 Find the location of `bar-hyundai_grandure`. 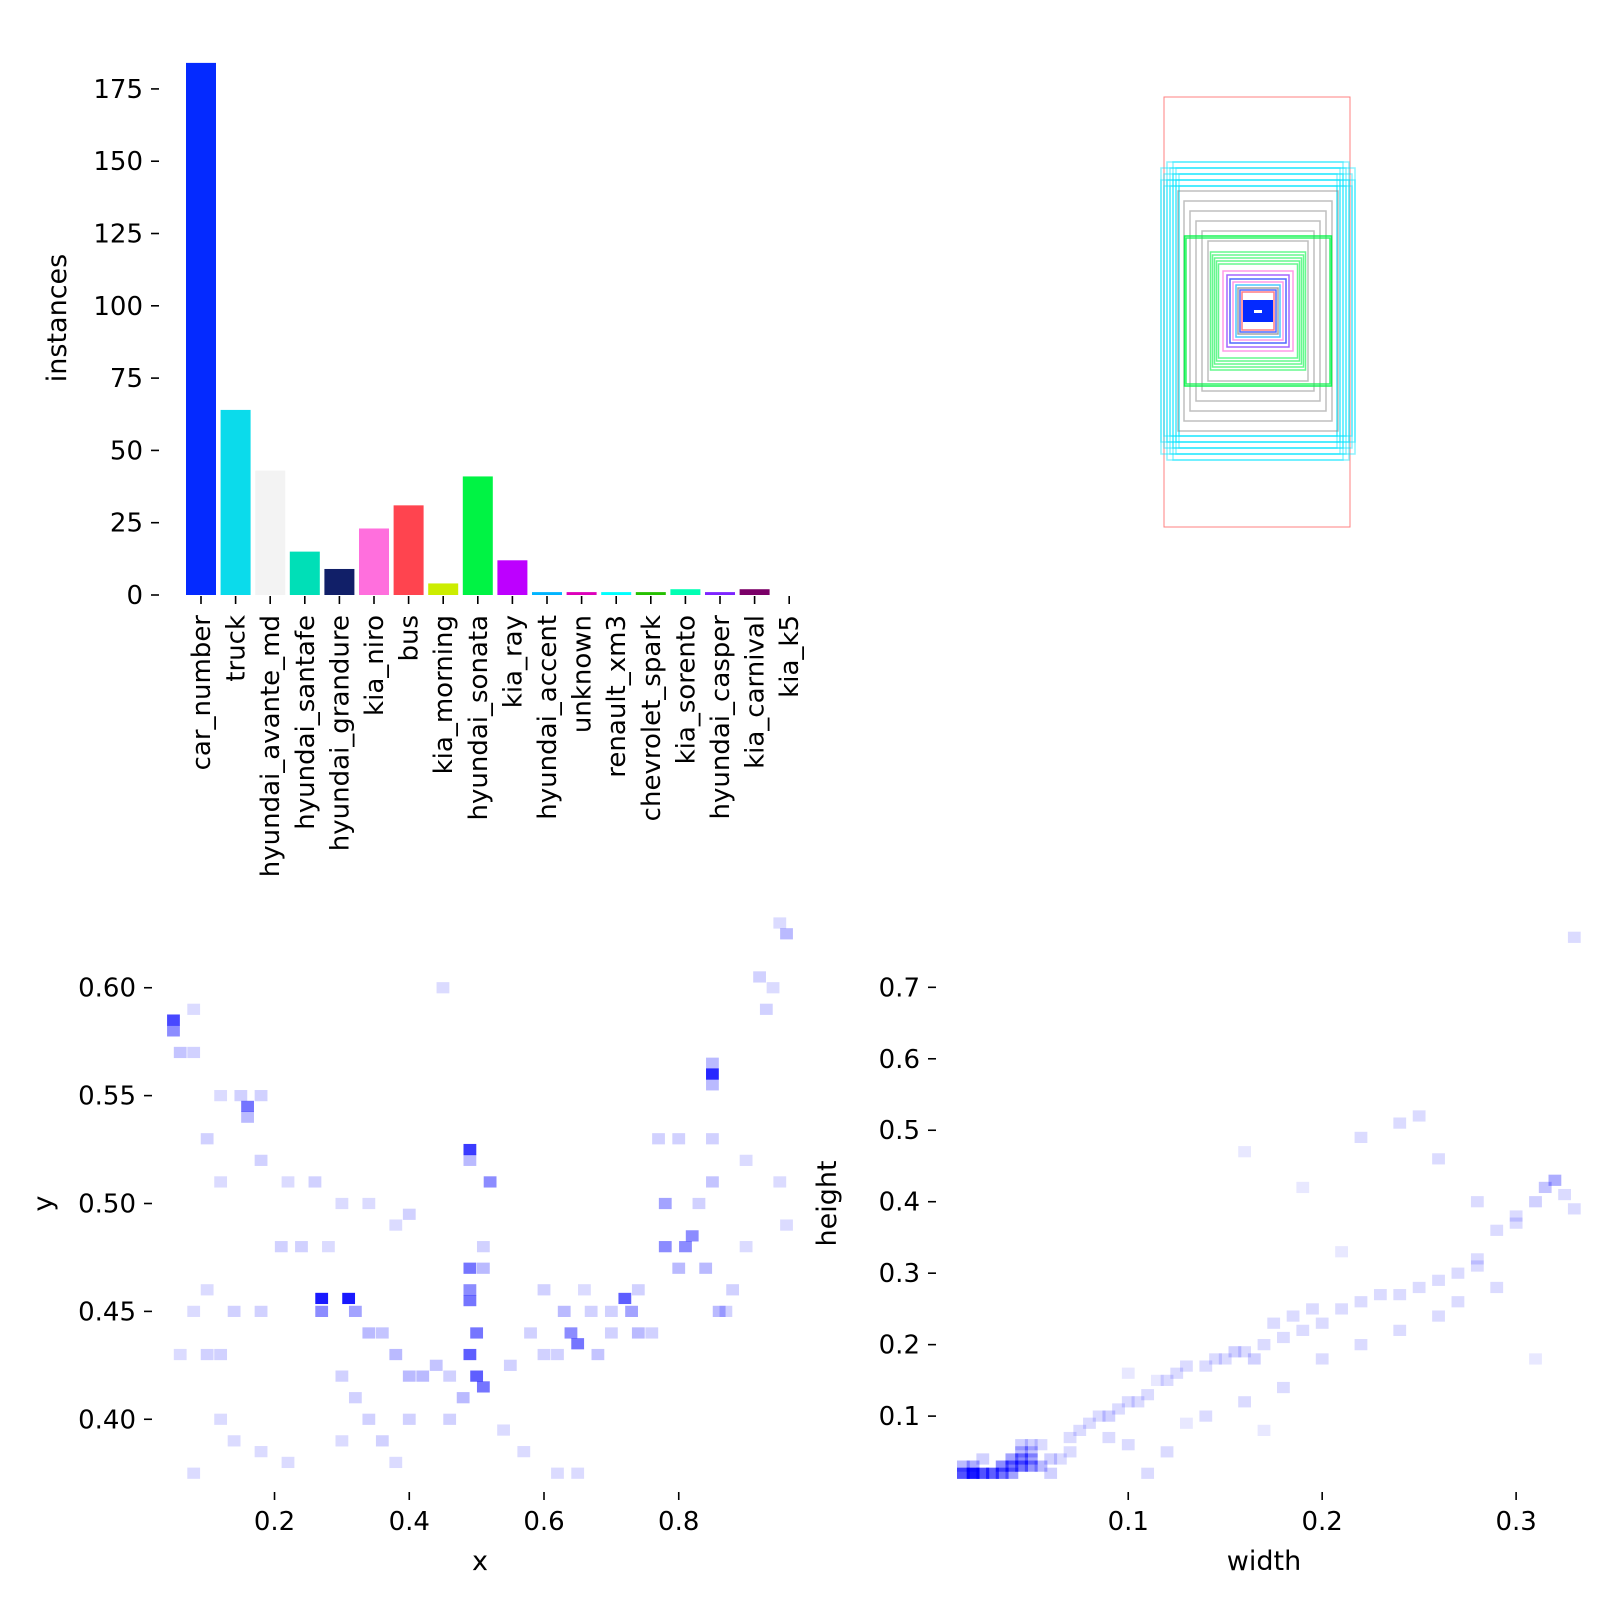

bar-hyundai_grandure is located at coordinates (339, 581).